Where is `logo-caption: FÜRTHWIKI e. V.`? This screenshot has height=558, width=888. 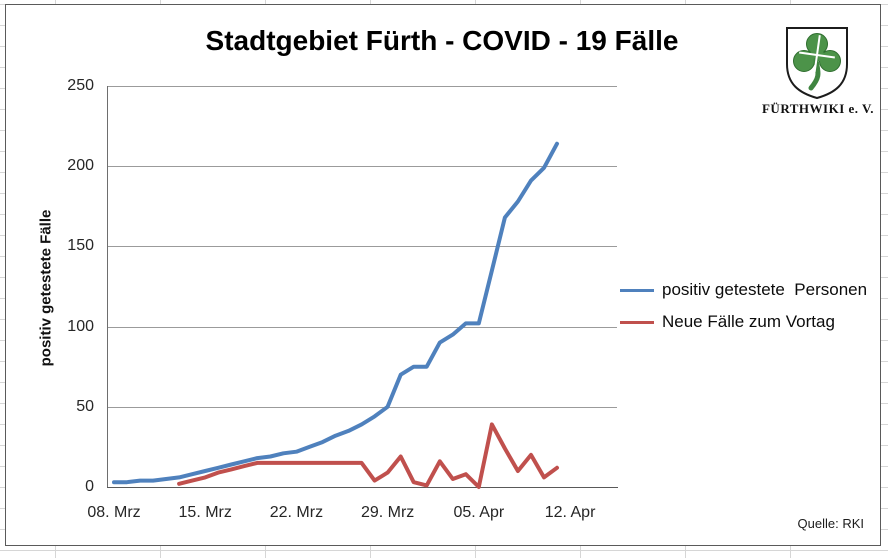 logo-caption: FÜRTHWIKI e. V. is located at coordinates (818, 108).